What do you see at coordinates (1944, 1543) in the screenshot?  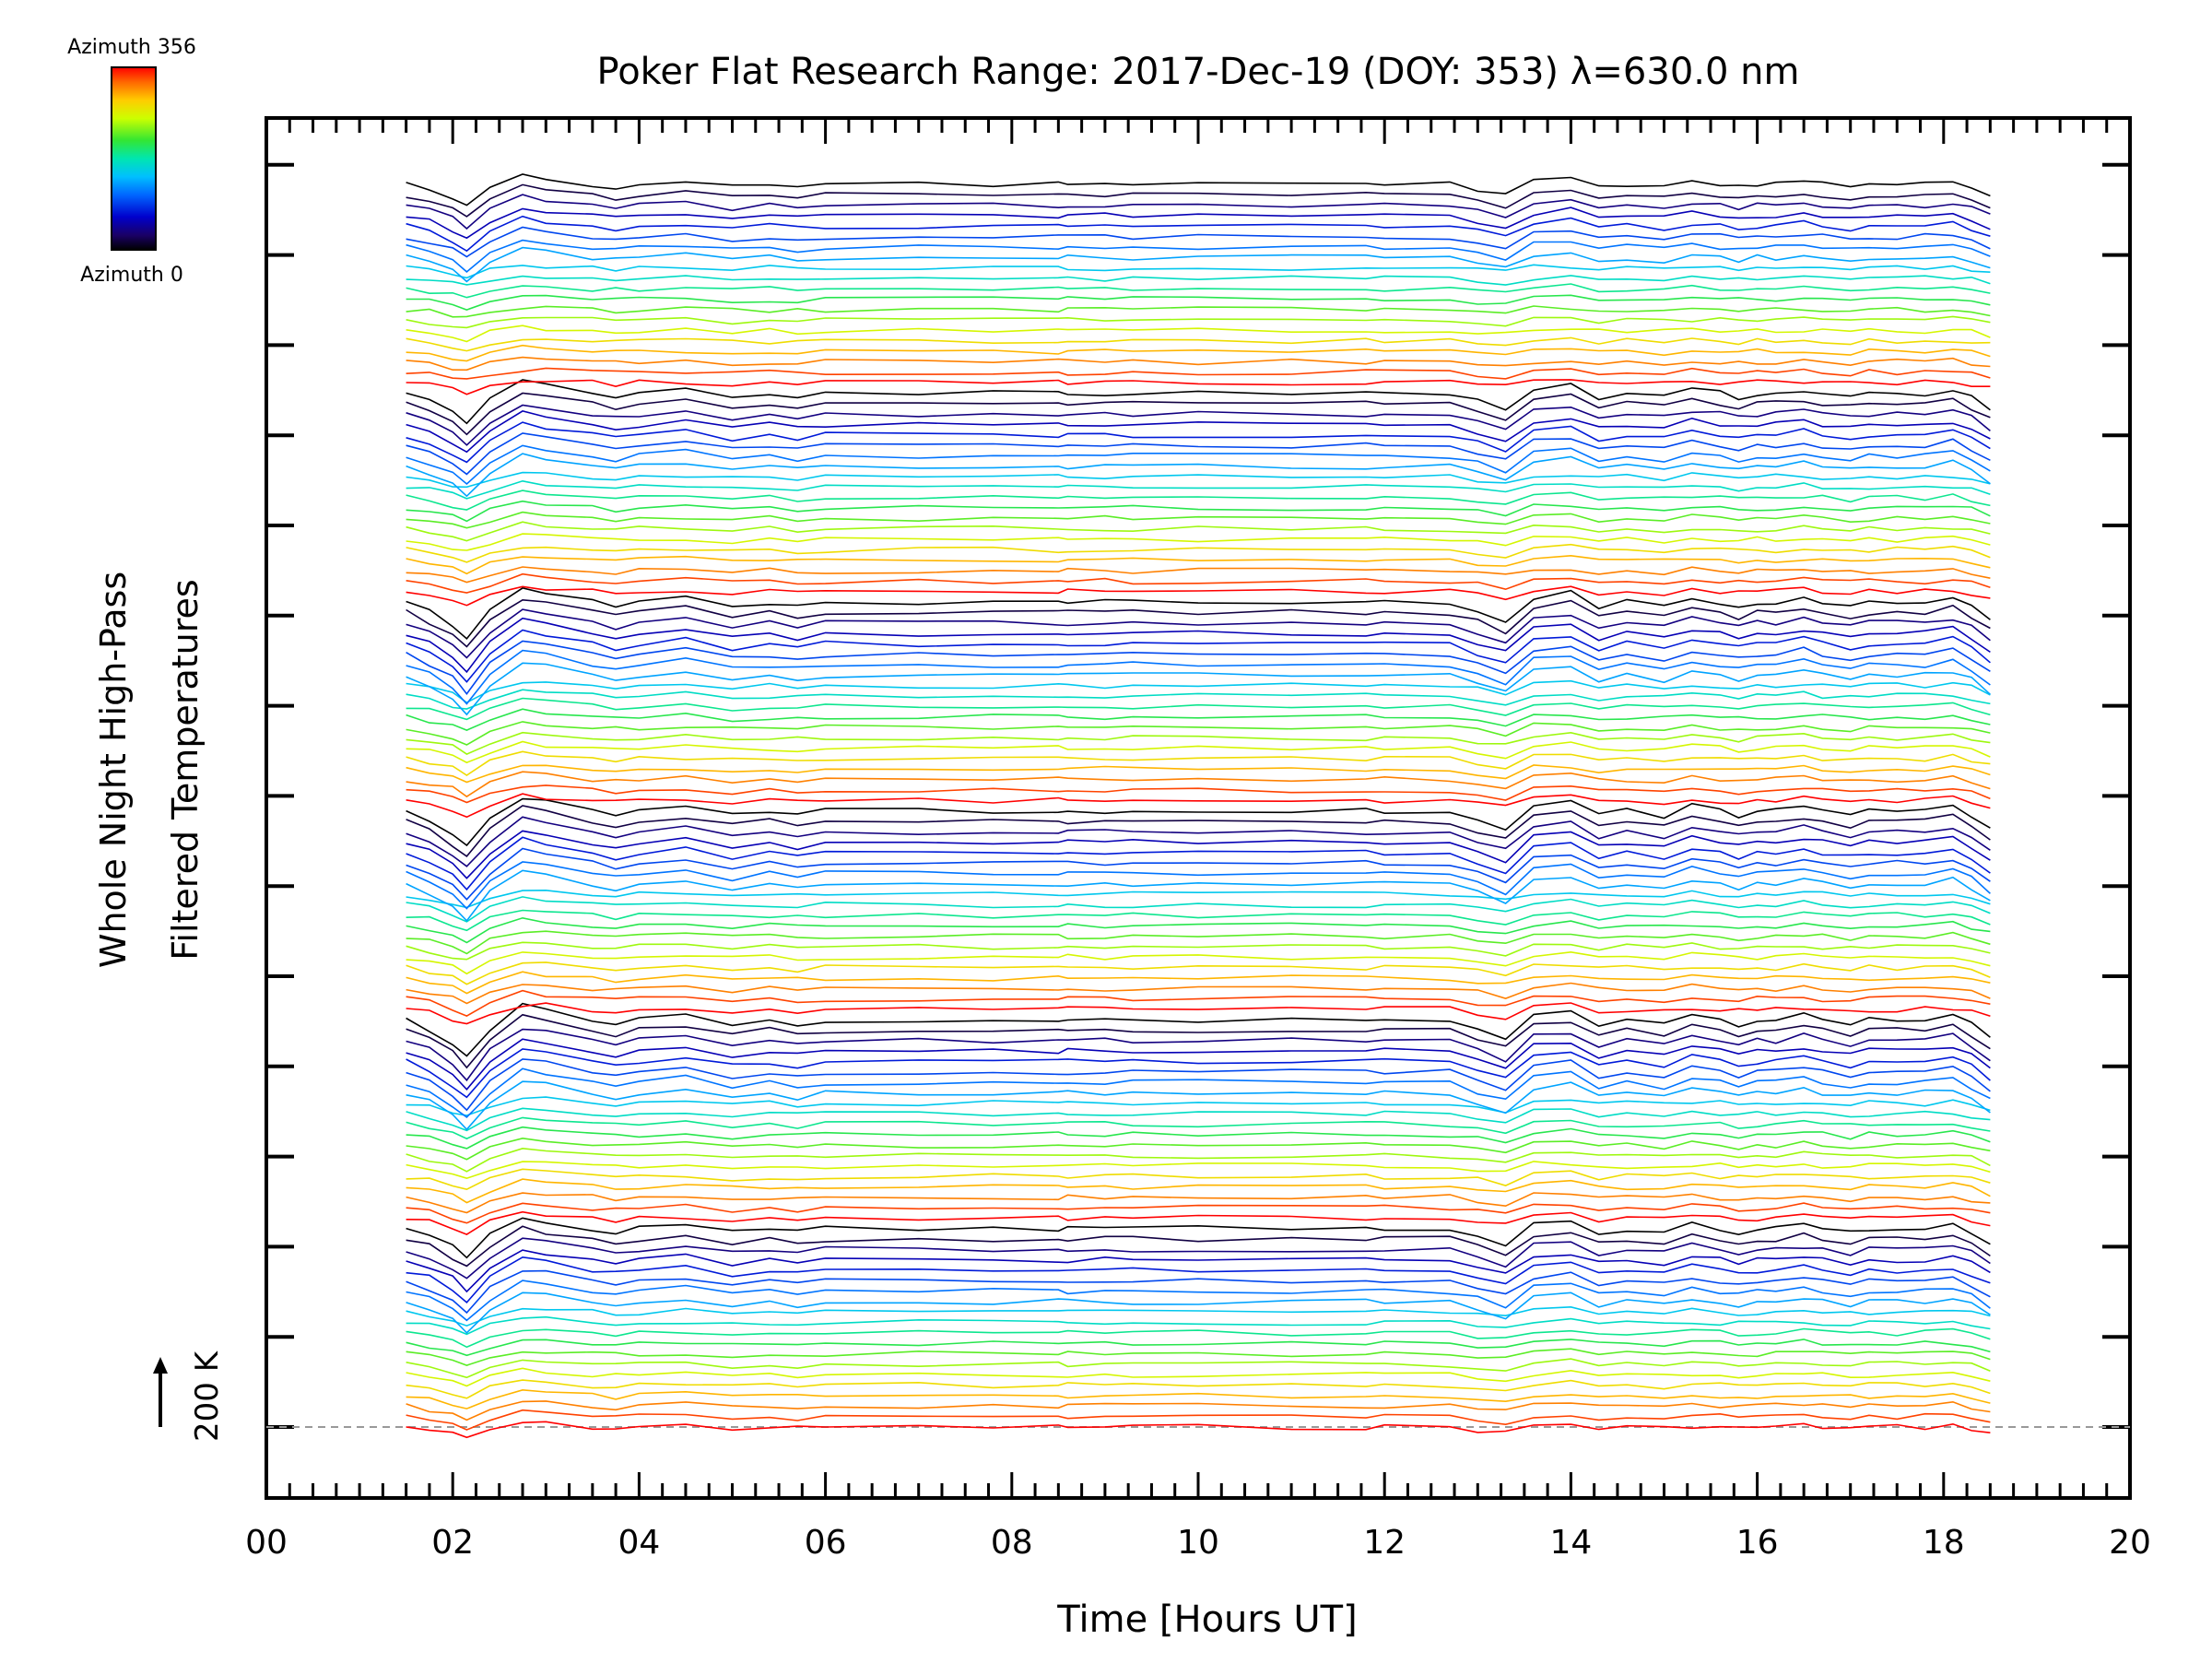 I see `x-tick-label: 18` at bounding box center [1944, 1543].